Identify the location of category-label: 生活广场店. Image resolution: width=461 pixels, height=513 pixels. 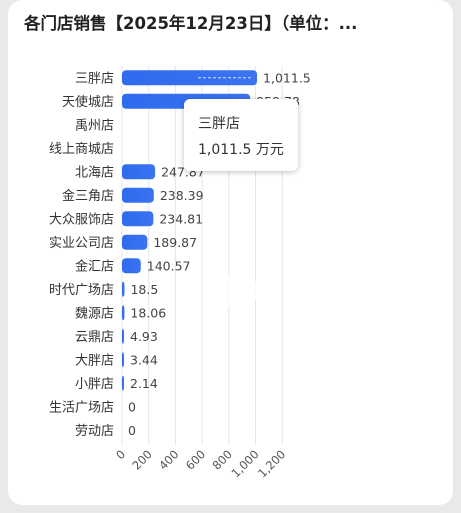
(81, 407).